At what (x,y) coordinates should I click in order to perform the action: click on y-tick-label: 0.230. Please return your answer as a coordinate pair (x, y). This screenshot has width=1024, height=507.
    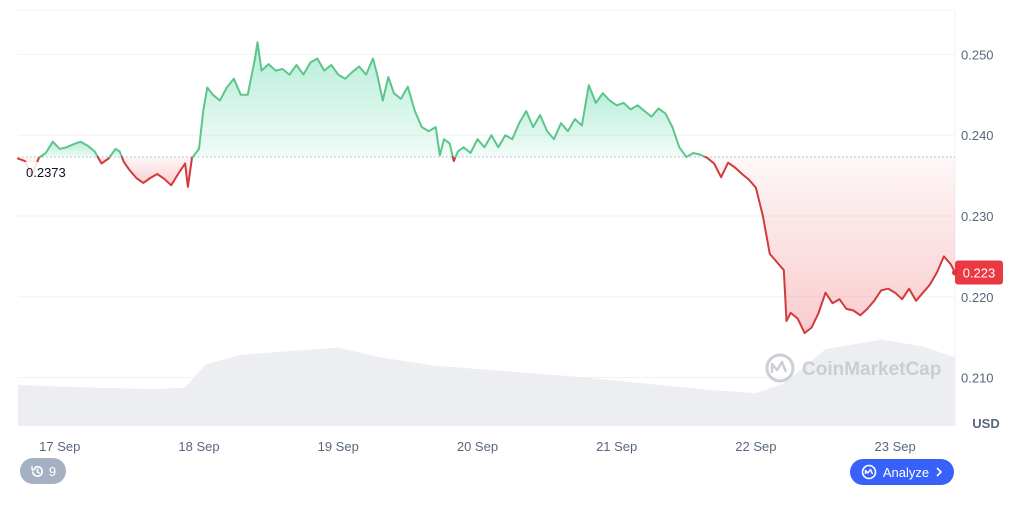
    Looking at the image, I should click on (977, 216).